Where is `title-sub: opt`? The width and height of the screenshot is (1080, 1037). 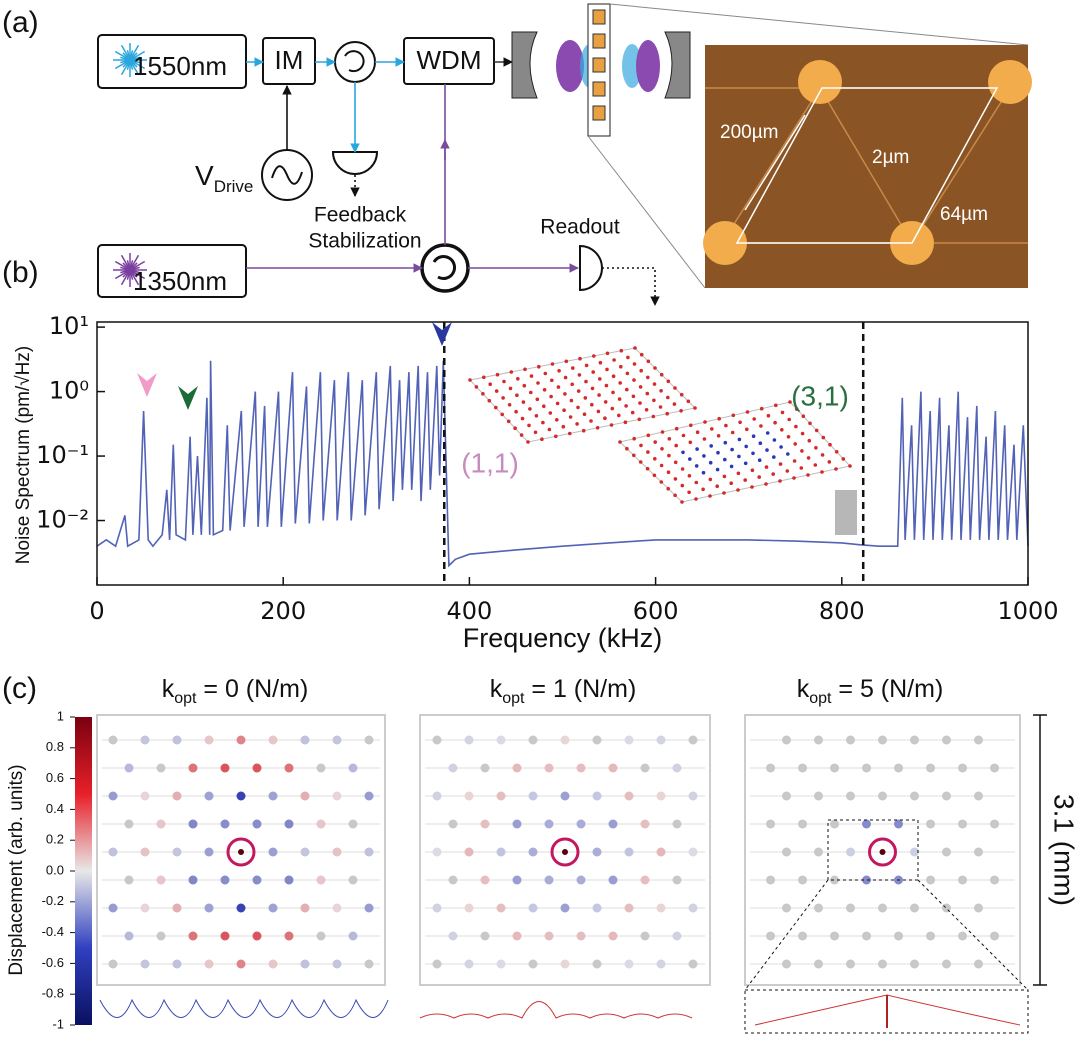 title-sub: opt is located at coordinates (820, 698).